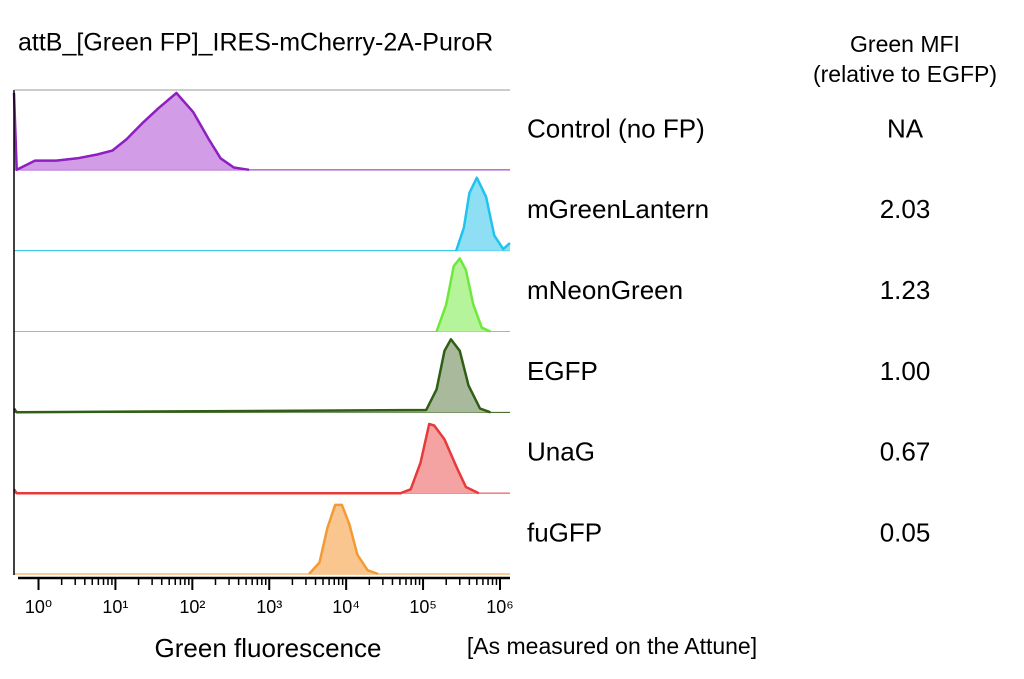  I want to click on series-name: EGFP, so click(562, 371).